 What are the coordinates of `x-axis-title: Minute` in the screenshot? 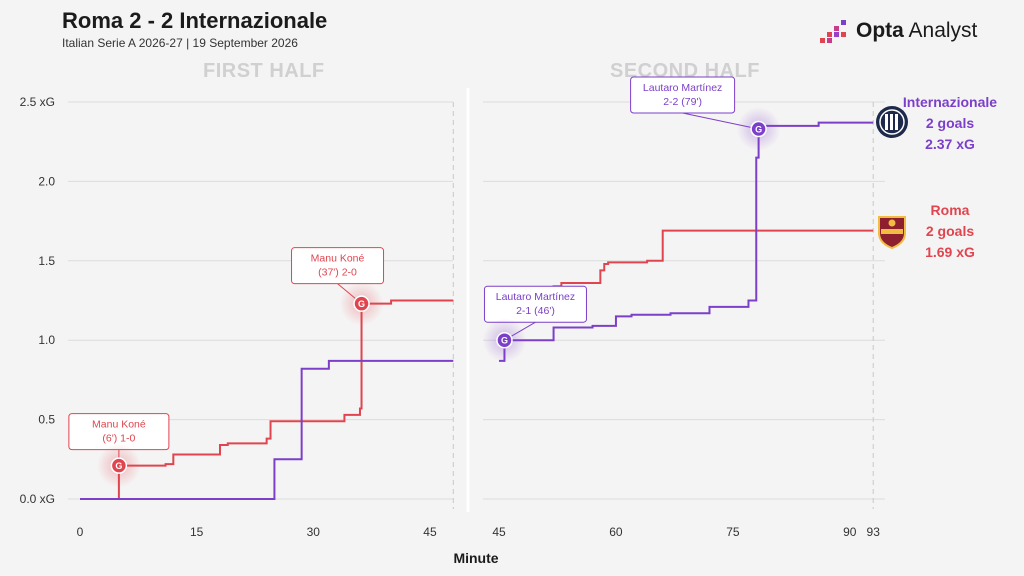 It's located at (475, 558).